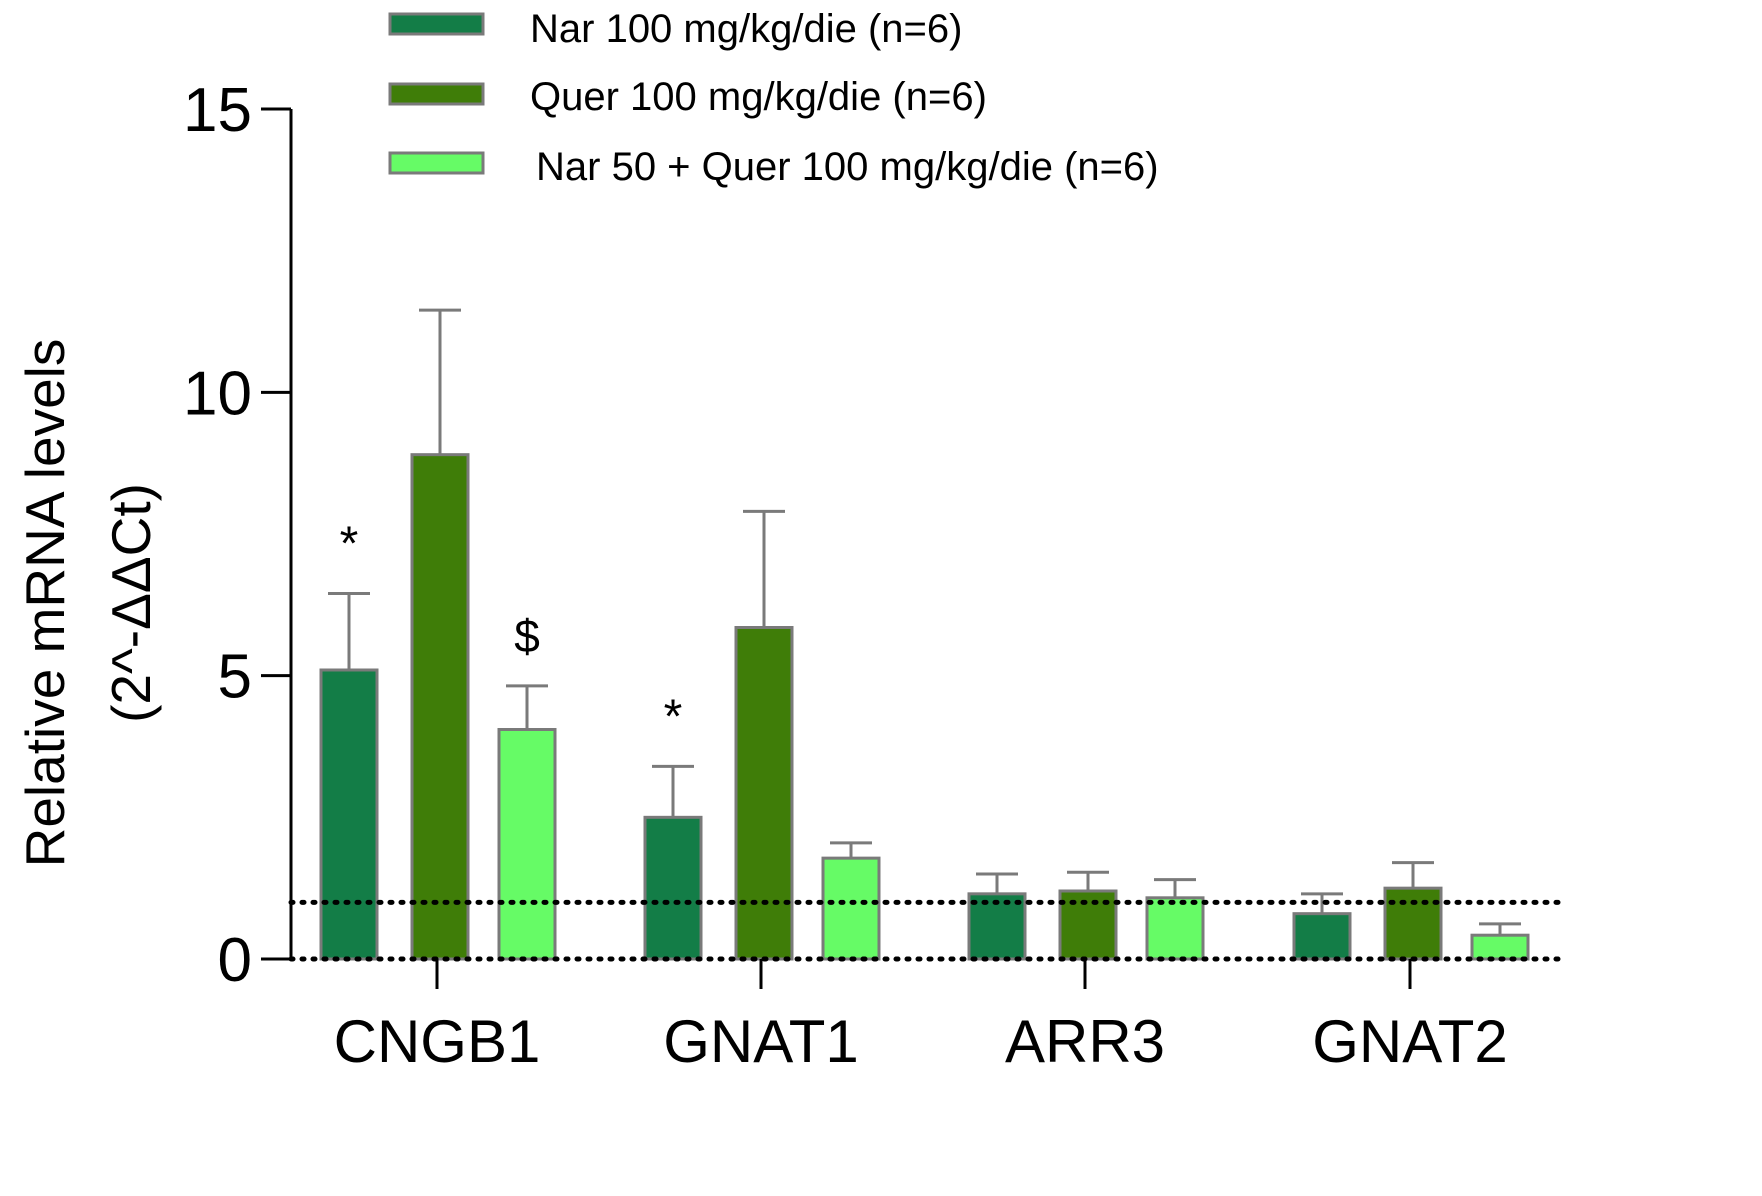 This screenshot has width=1762, height=1196. Describe the element at coordinates (217, 393) in the screenshot. I see `y-tick-label: 10` at that location.